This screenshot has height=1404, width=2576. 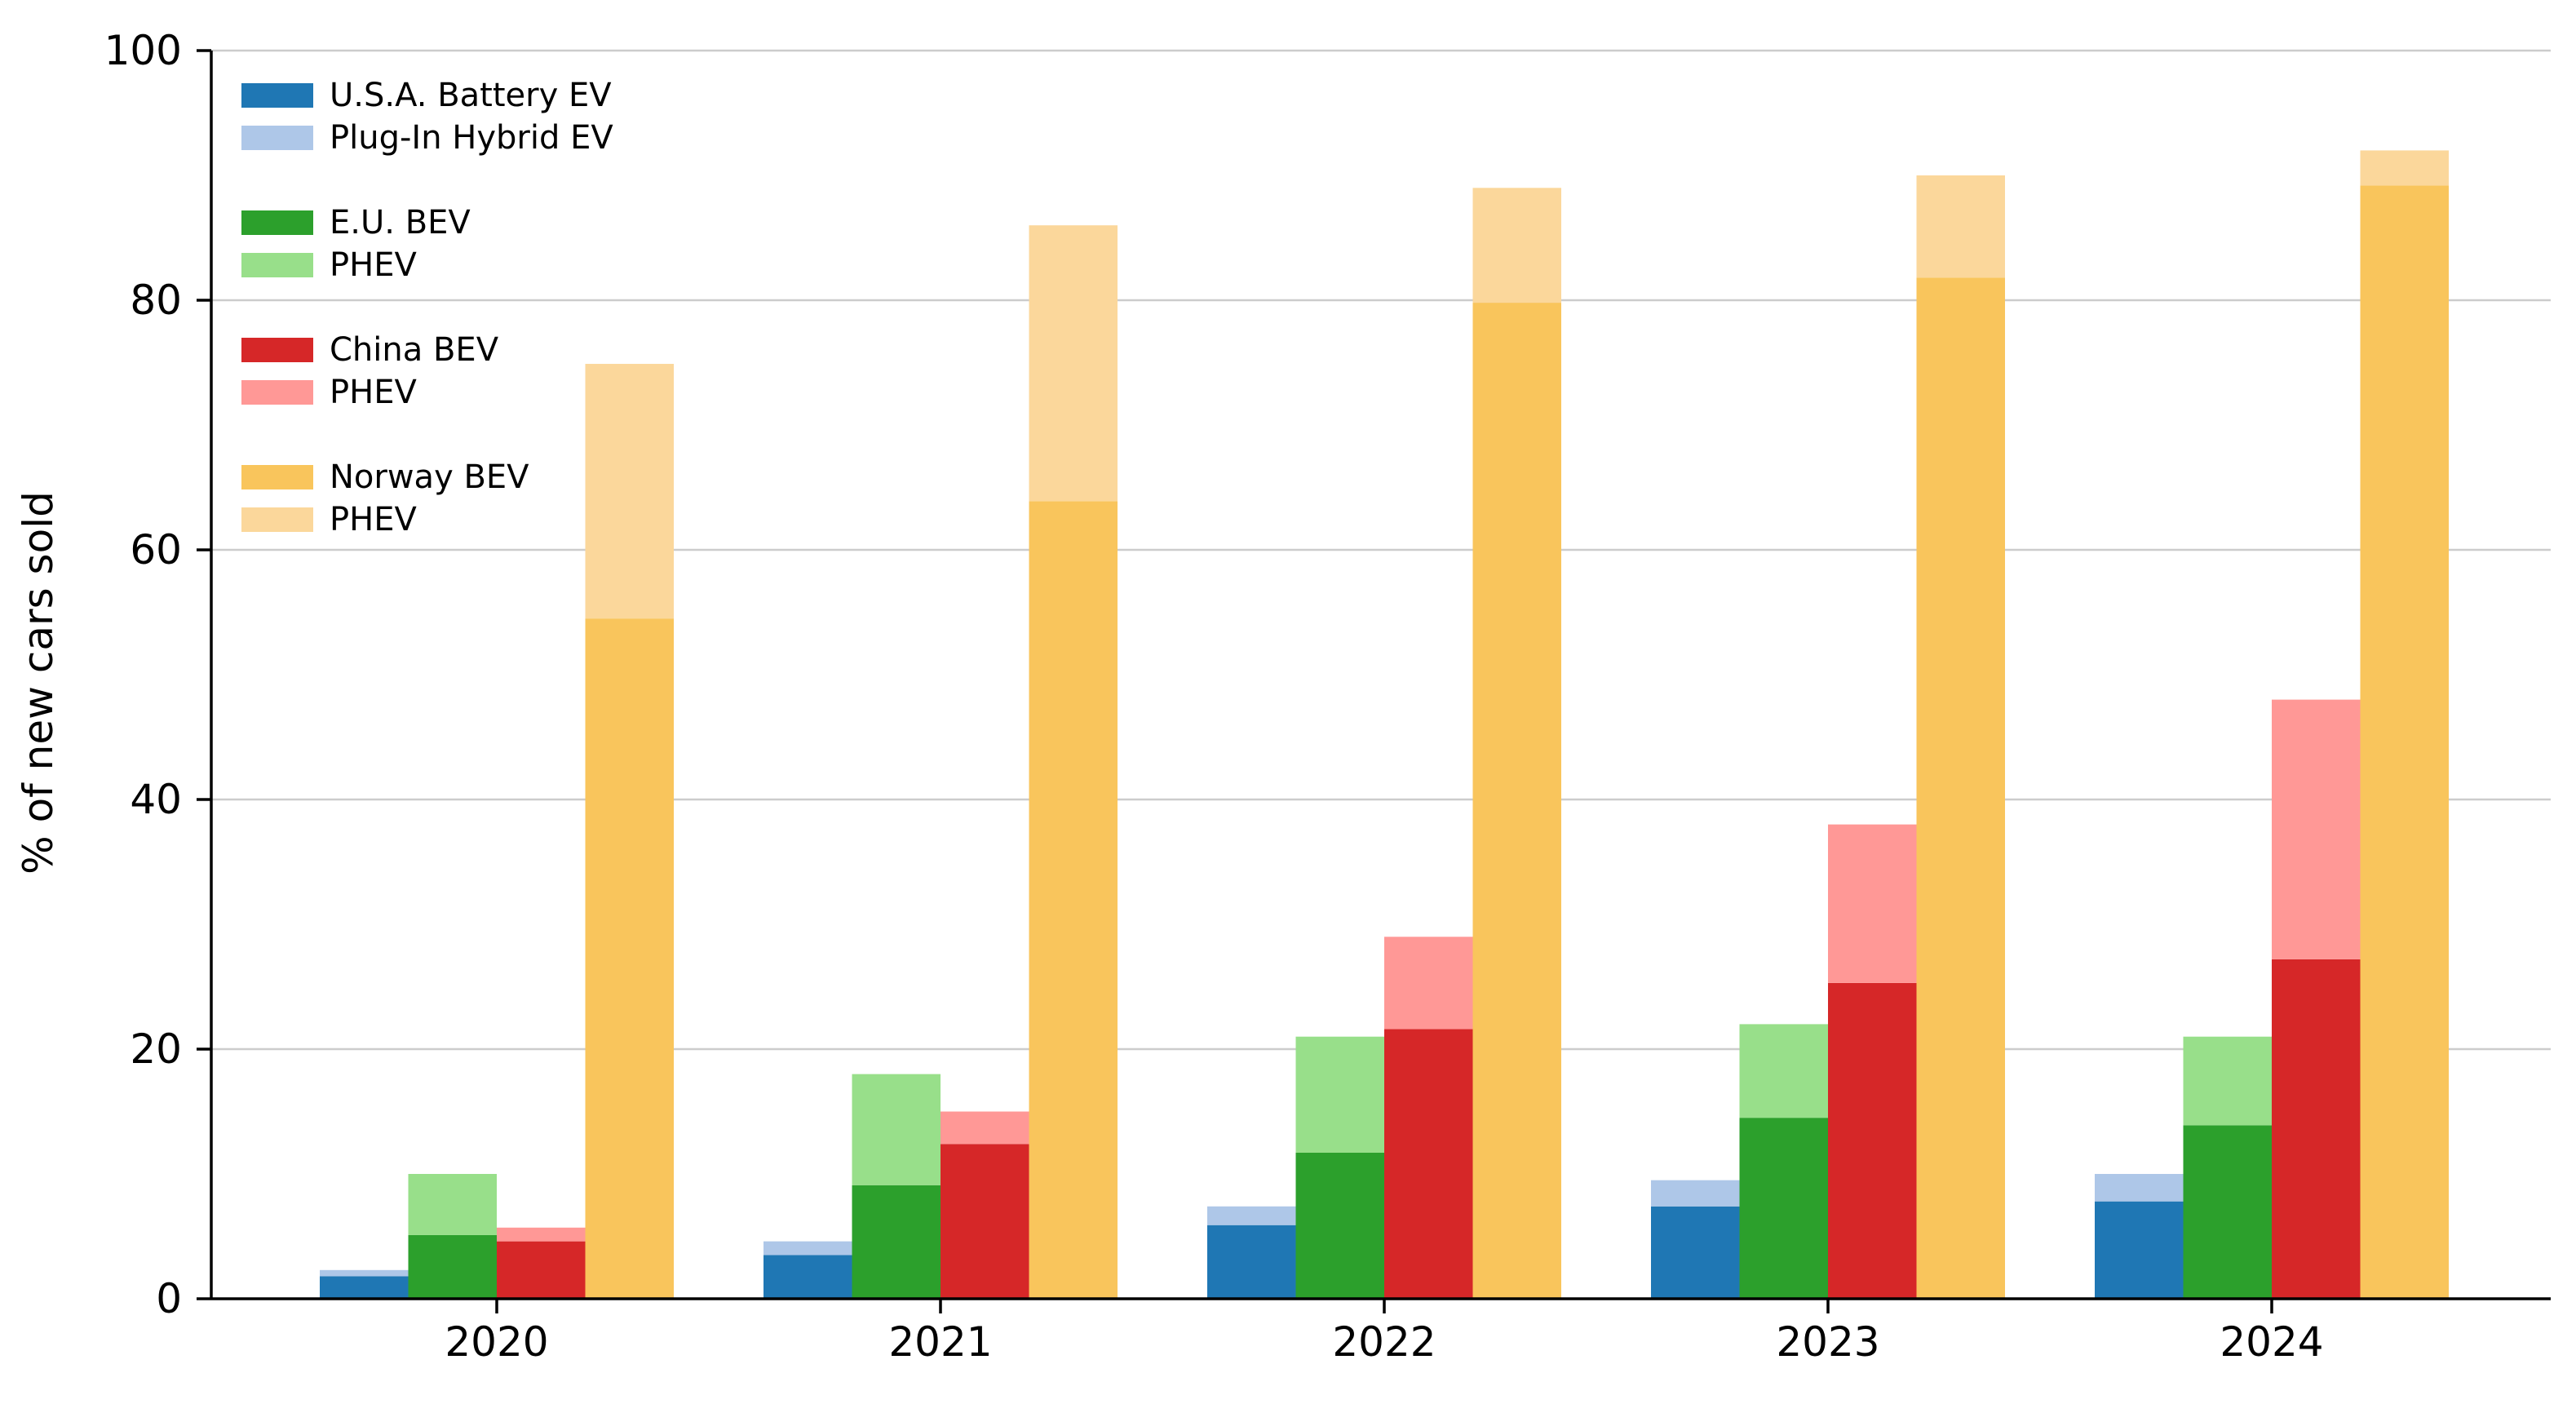 I want to click on bar-norway-phev-2021, so click(x=1073, y=363).